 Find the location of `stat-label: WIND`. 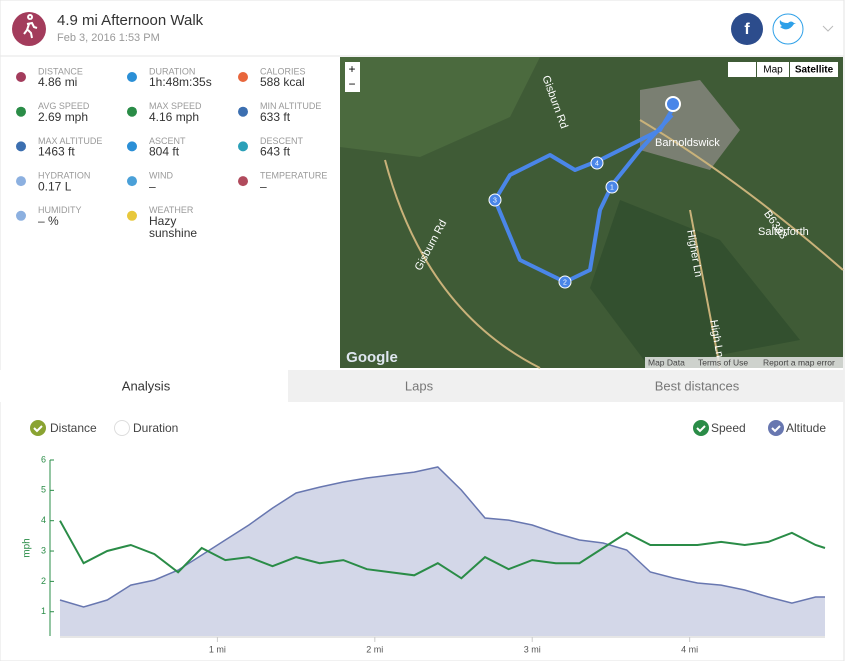

stat-label: WIND is located at coordinates (161, 175).